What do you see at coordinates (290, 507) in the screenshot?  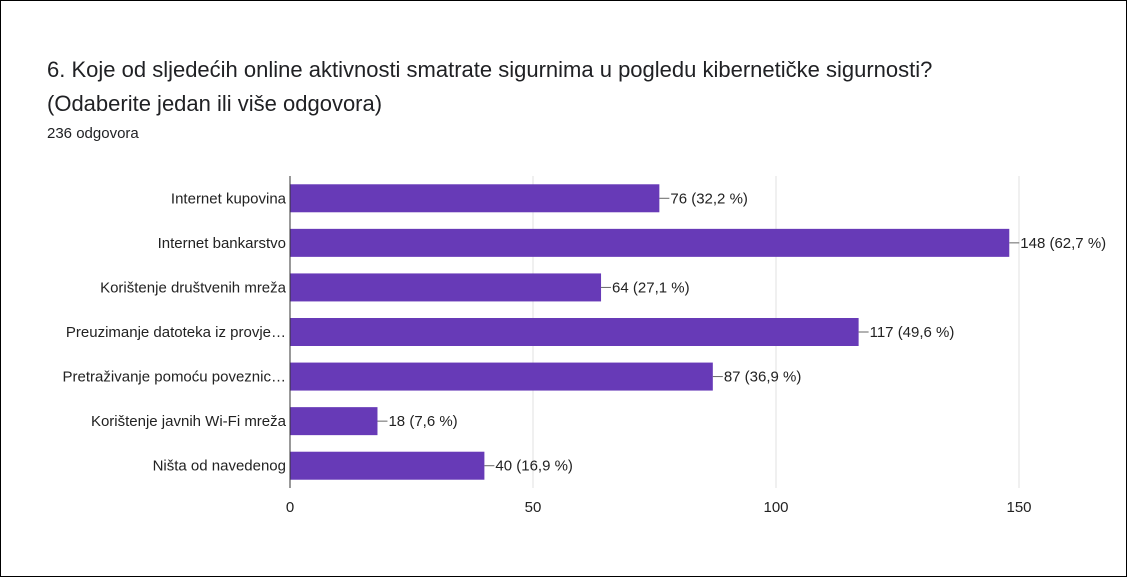 I see `x-tick-label: 0` at bounding box center [290, 507].